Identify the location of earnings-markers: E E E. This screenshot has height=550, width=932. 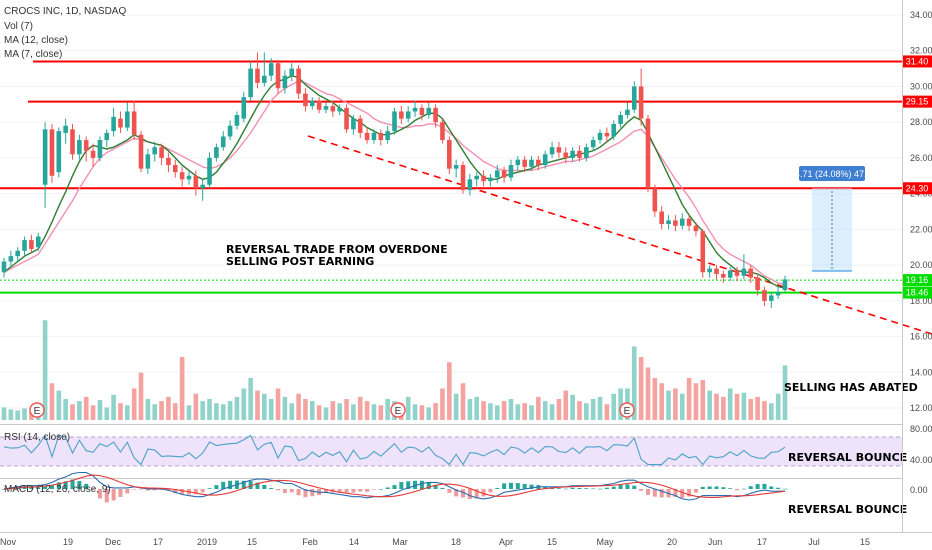
(332, 410).